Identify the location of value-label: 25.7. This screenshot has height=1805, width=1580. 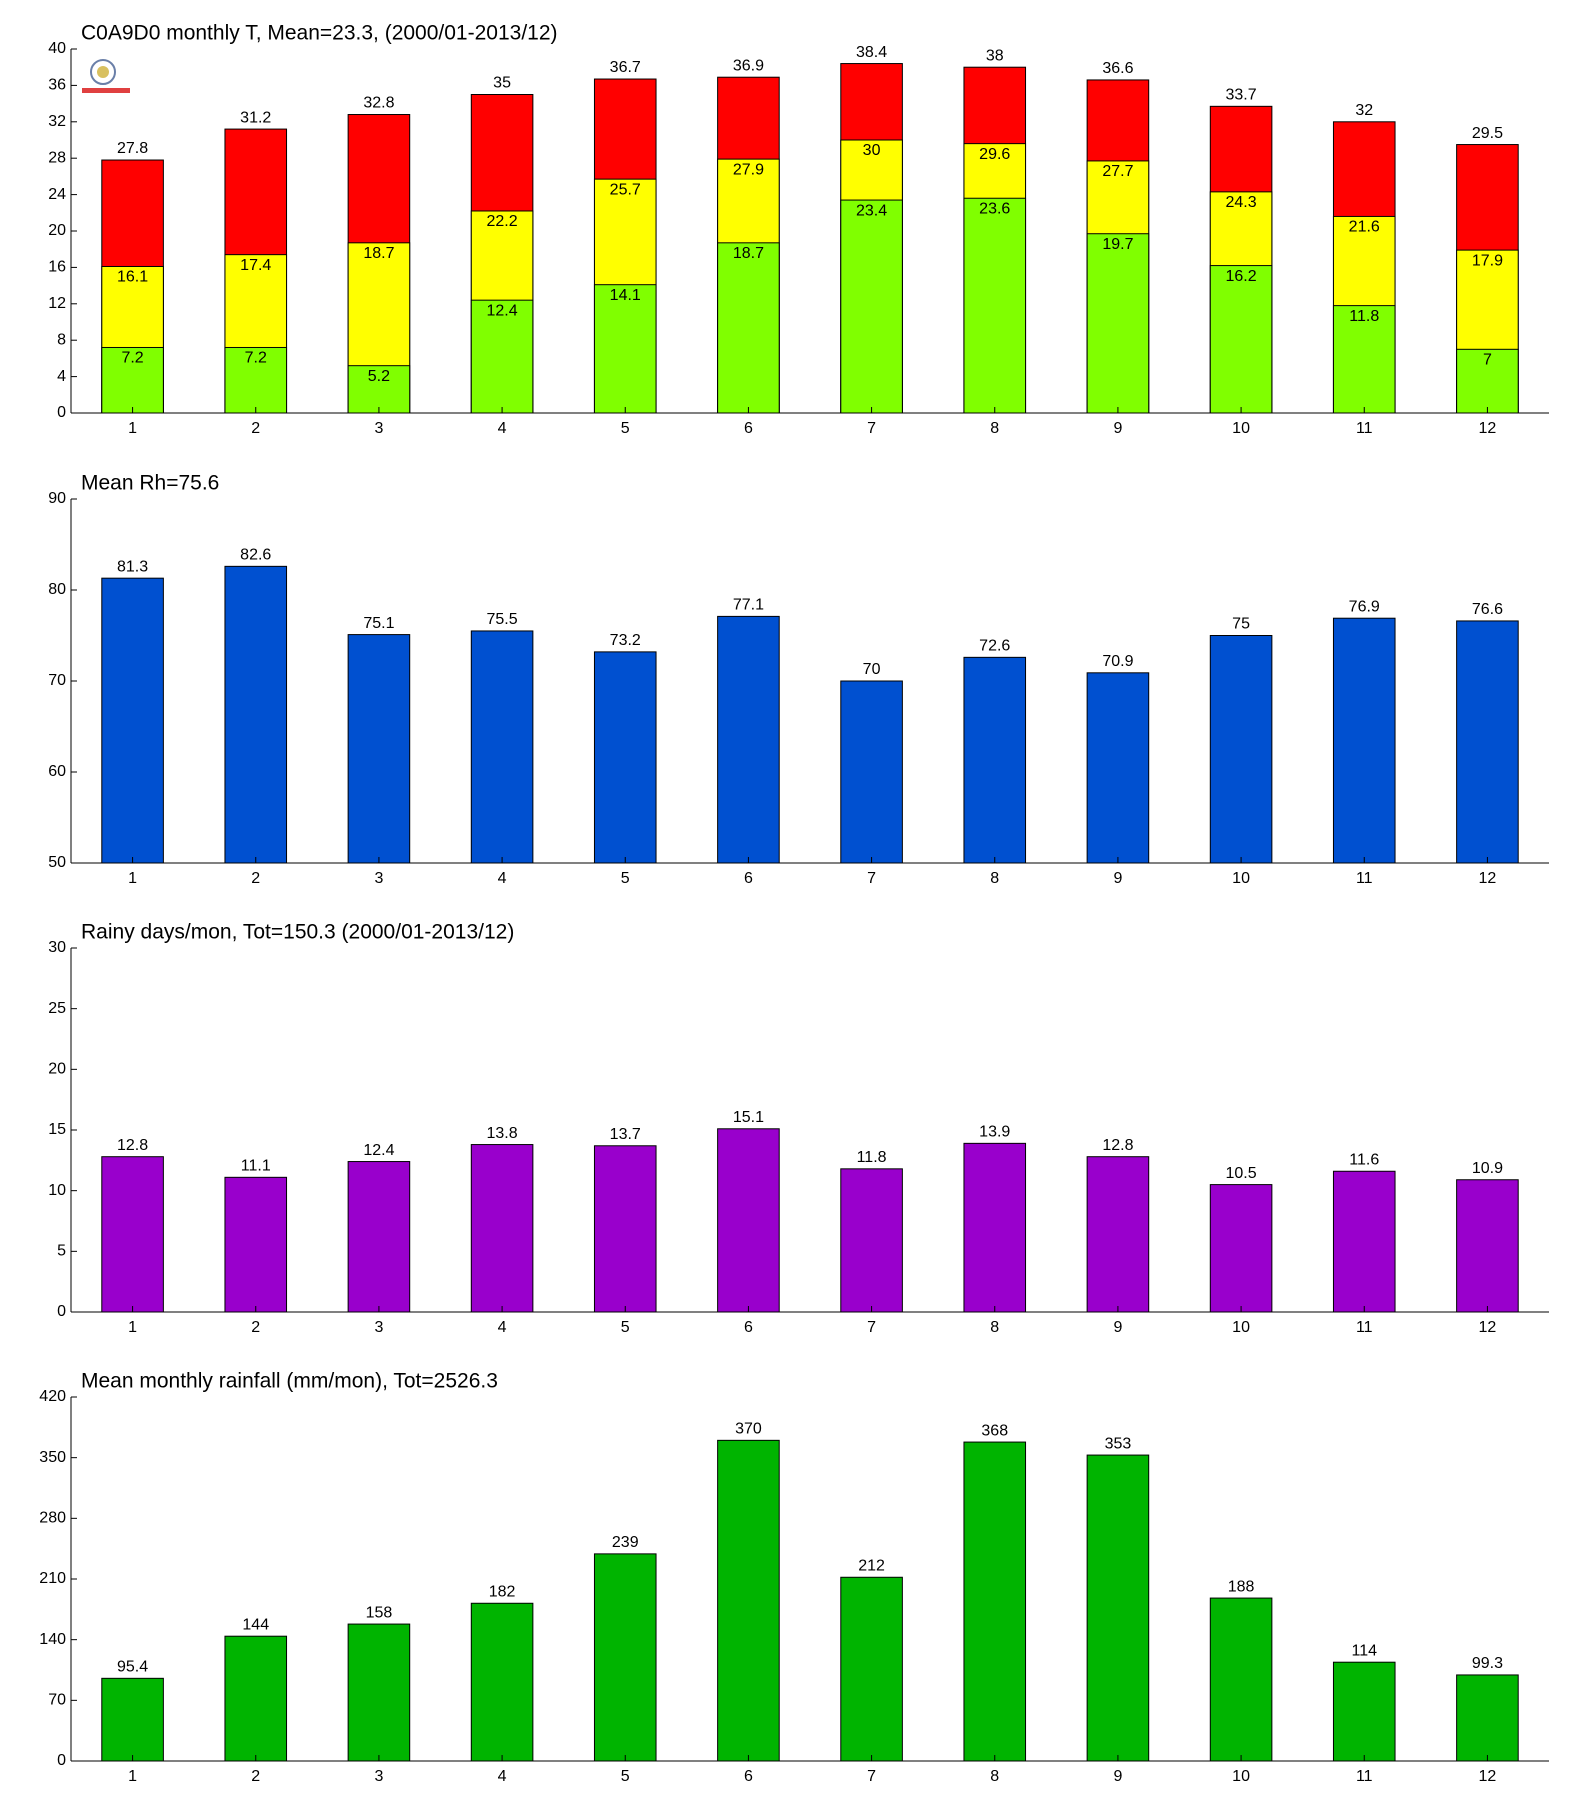
(625, 189).